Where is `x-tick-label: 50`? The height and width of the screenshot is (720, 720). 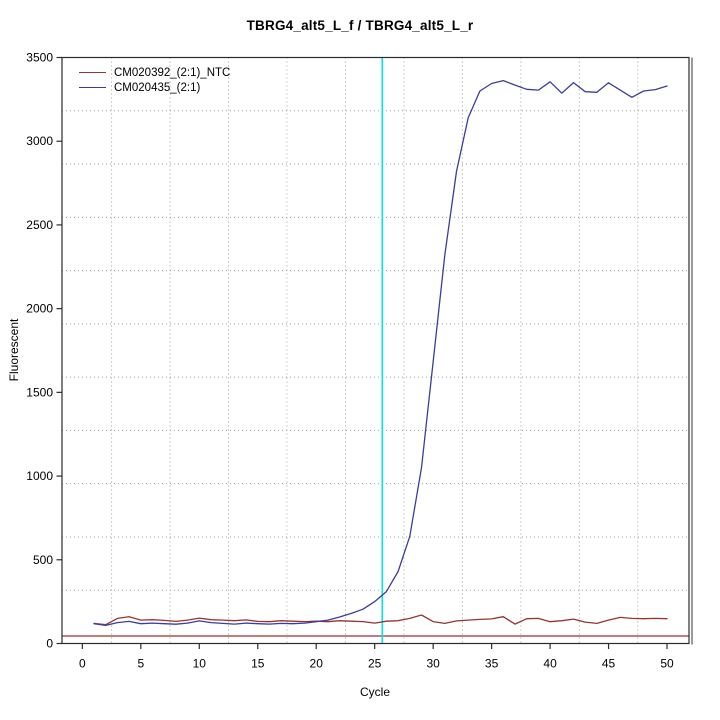
x-tick-label: 50 is located at coordinates (667, 664).